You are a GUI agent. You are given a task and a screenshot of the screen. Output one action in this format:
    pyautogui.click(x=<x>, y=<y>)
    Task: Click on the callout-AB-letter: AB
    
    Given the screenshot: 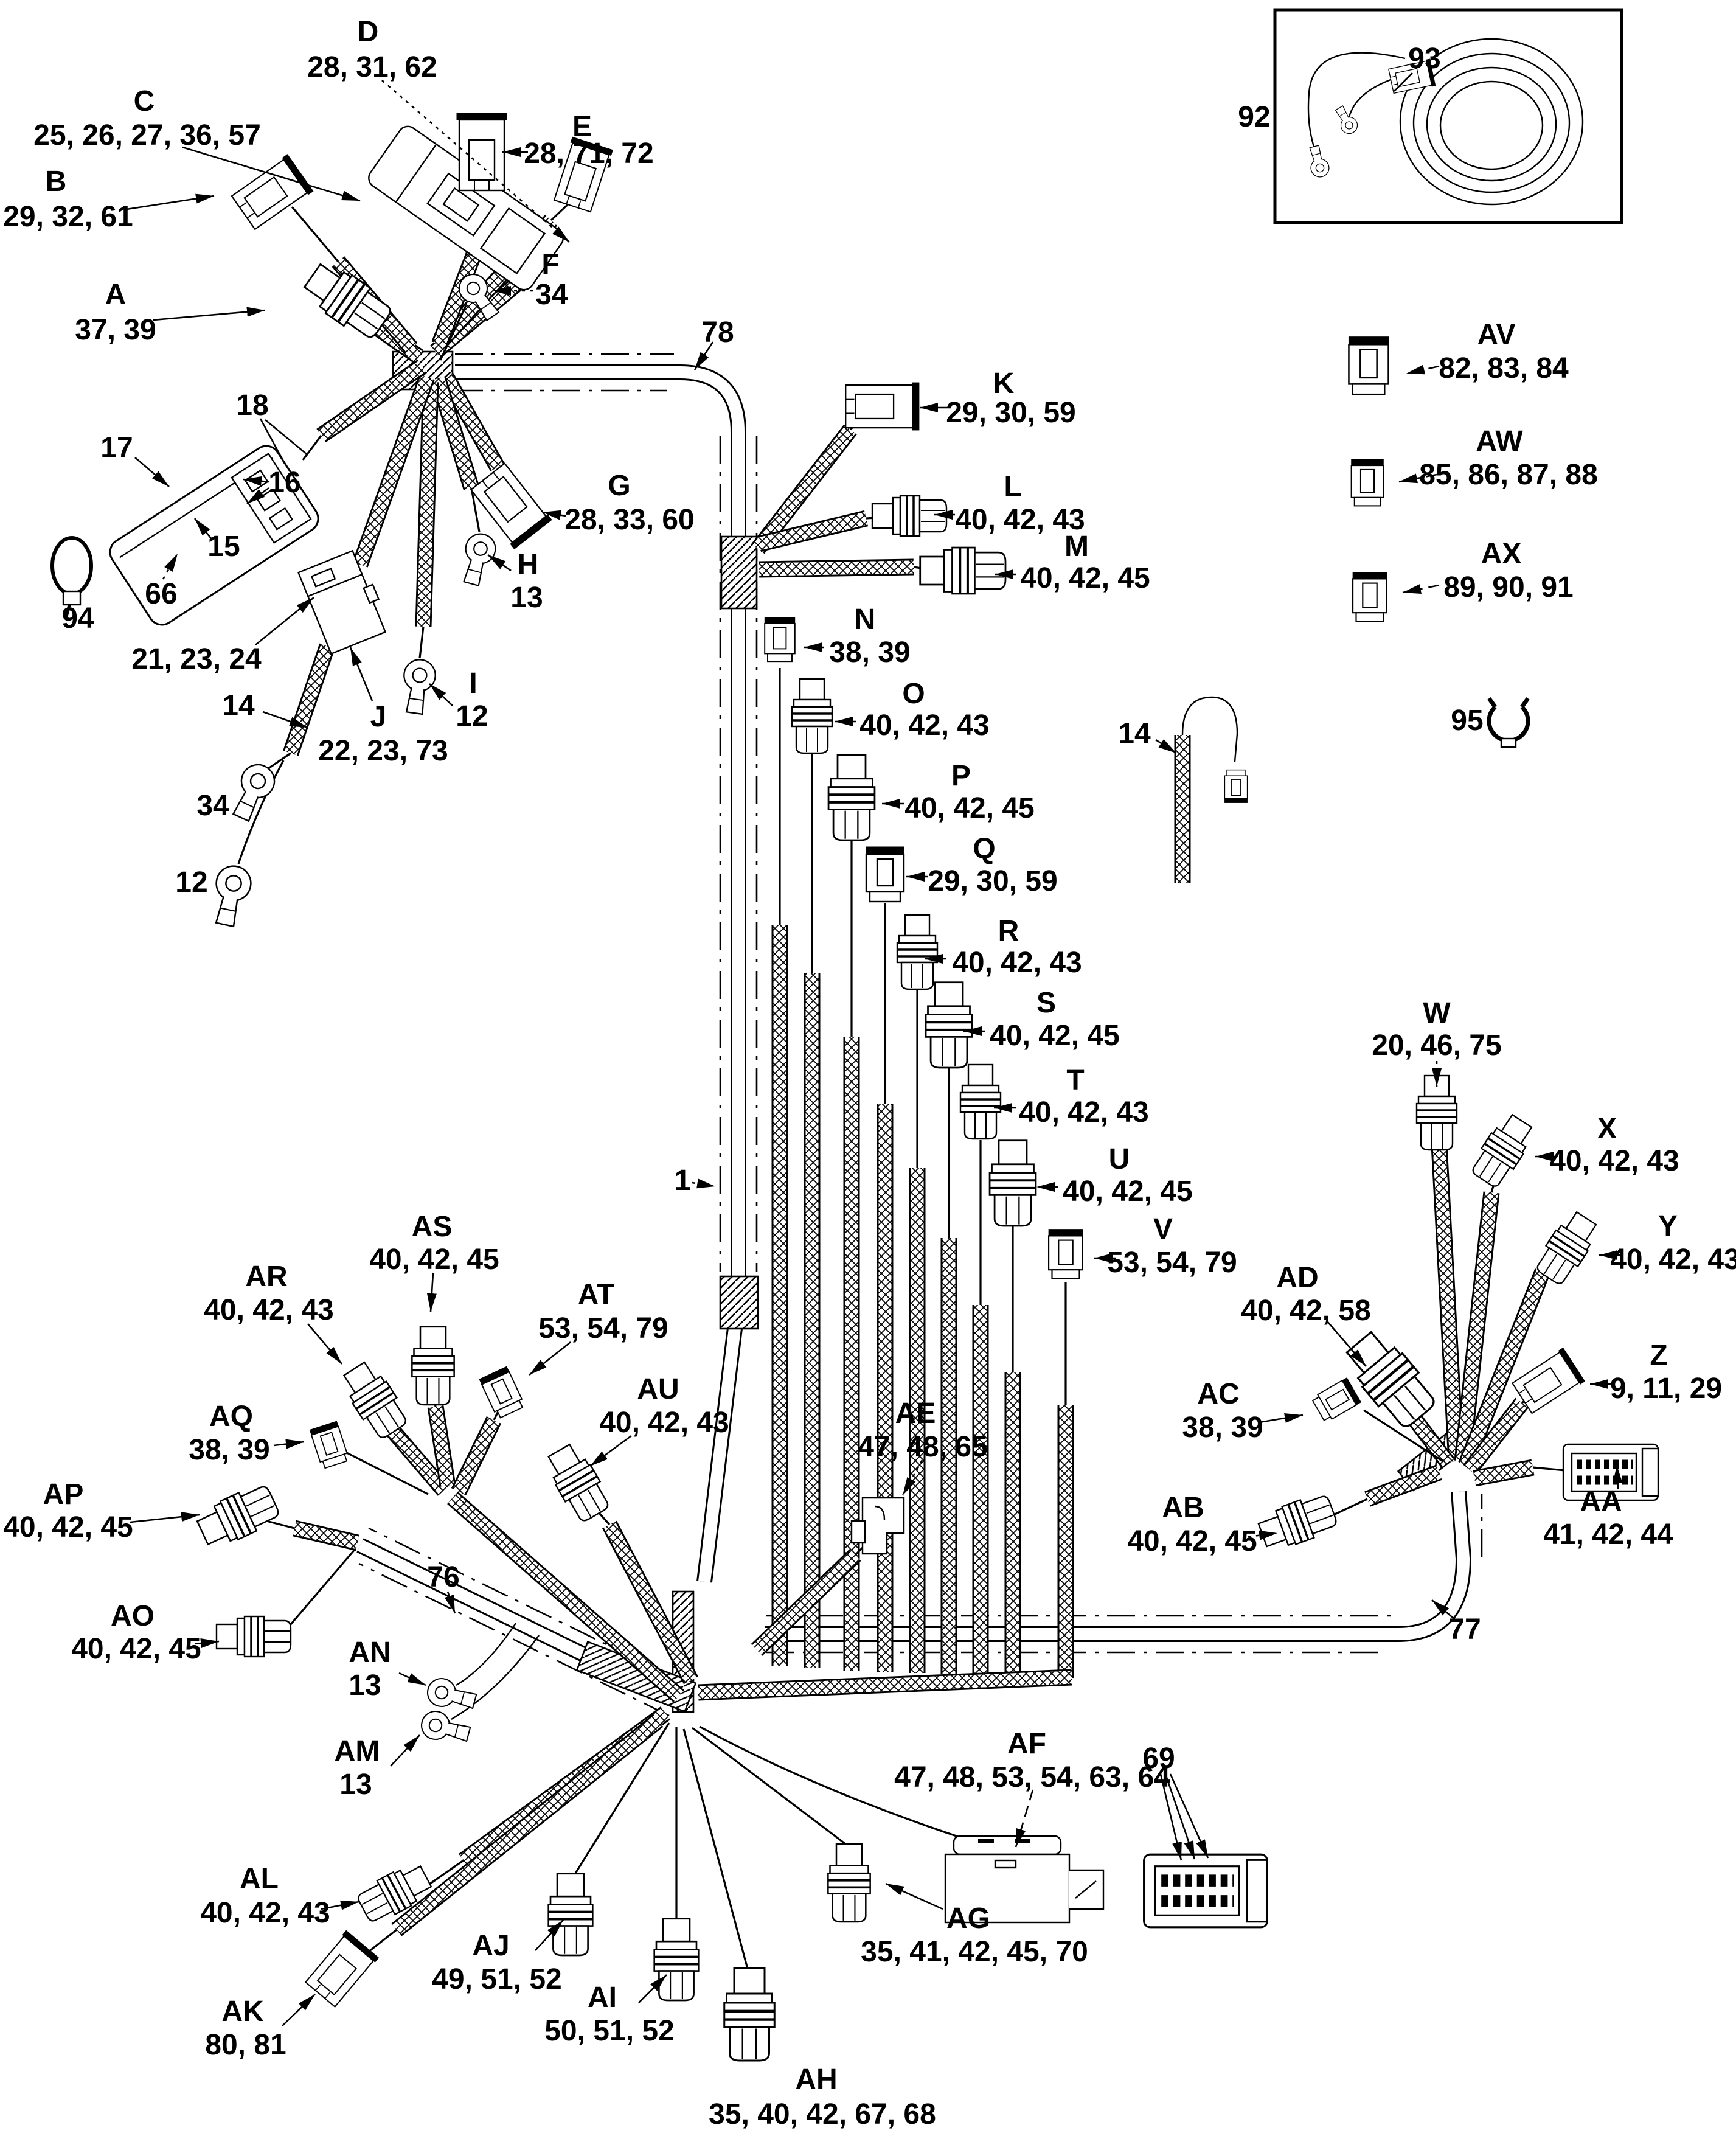 What is the action you would take?
    pyautogui.click(x=1183, y=1508)
    